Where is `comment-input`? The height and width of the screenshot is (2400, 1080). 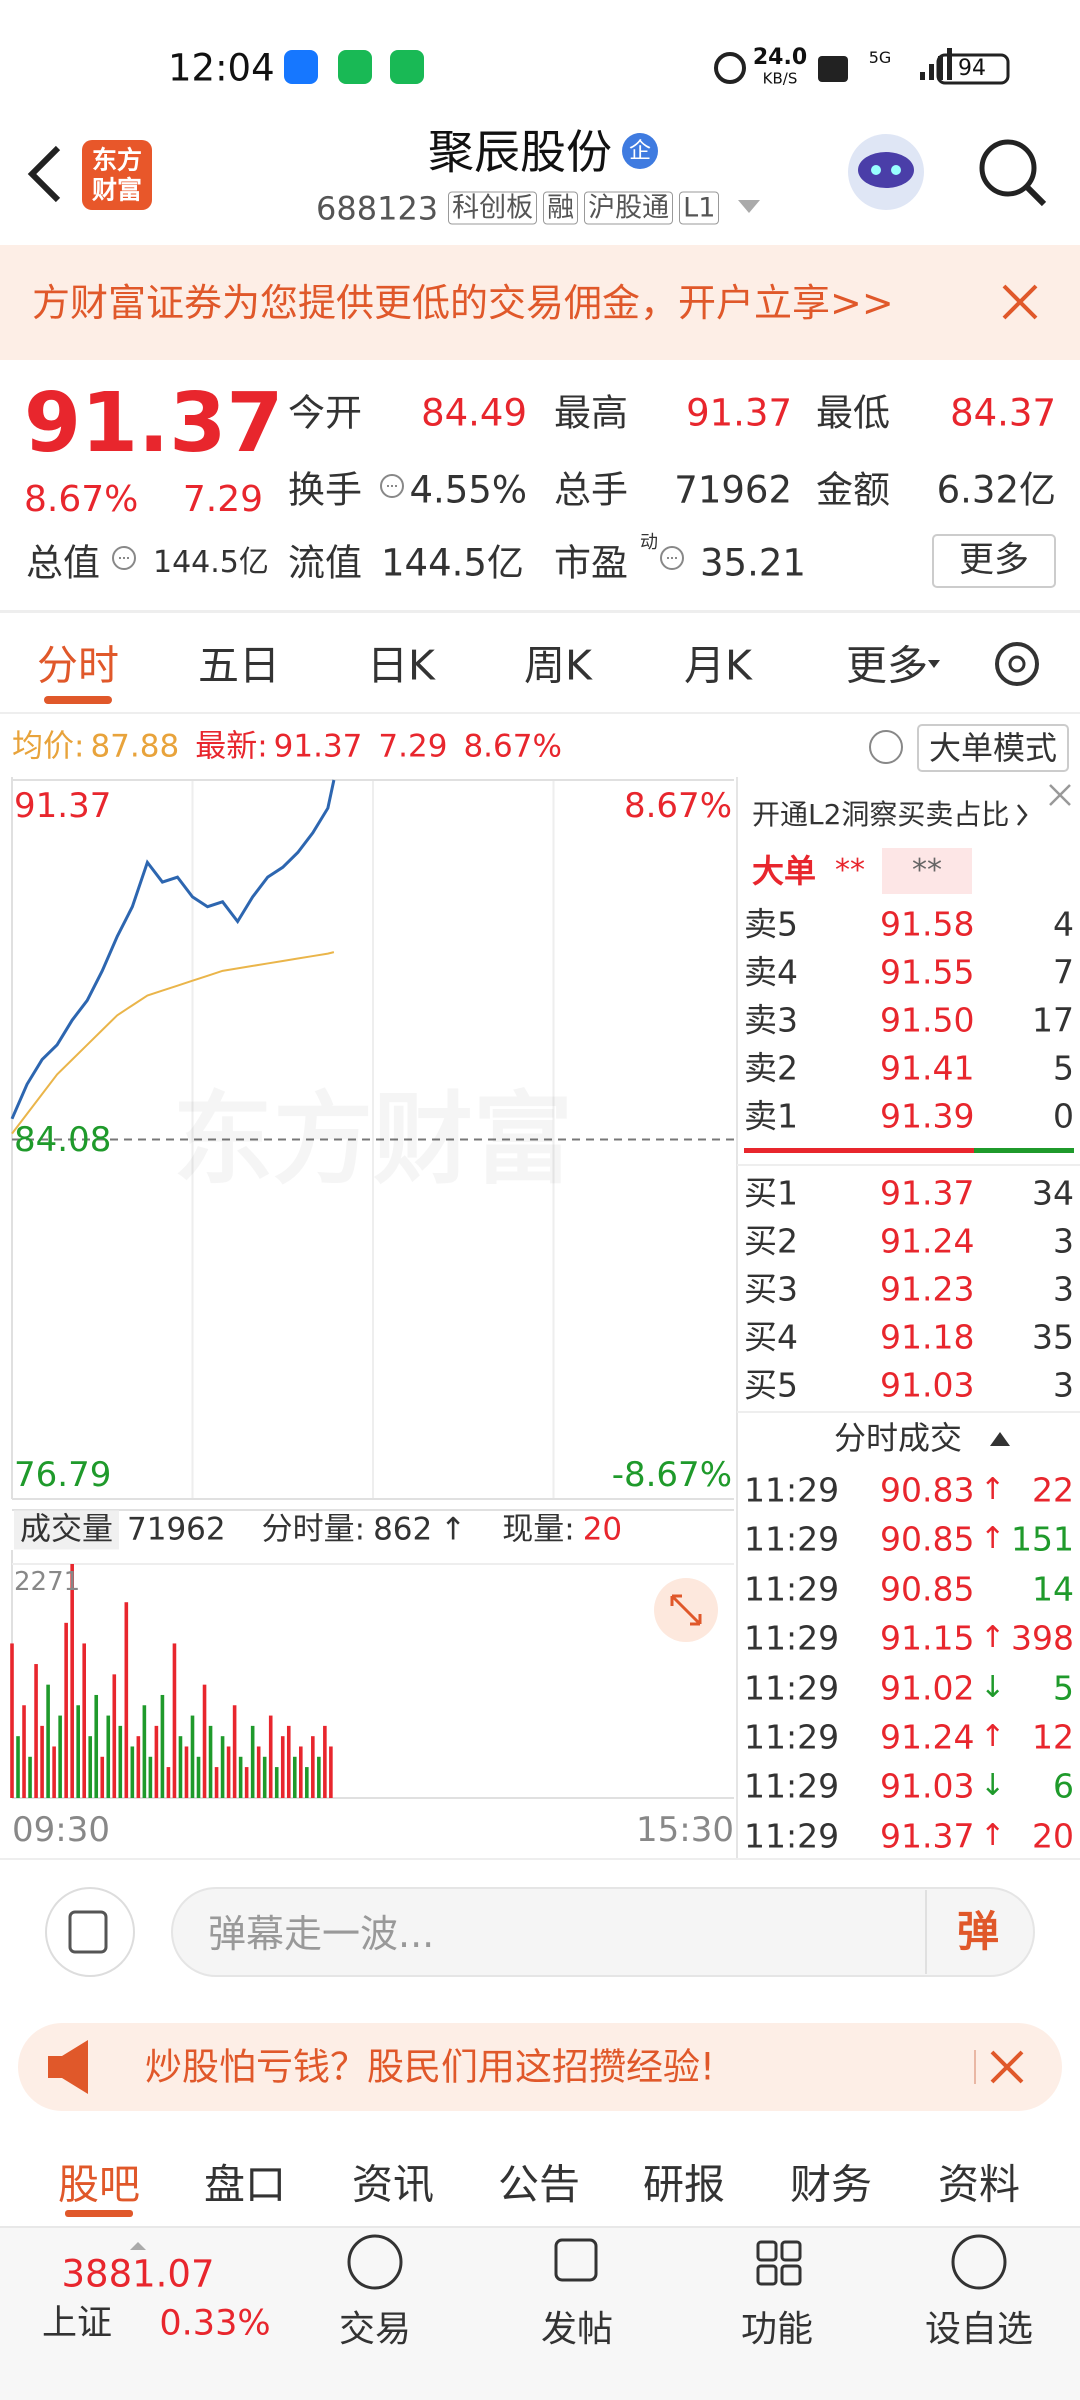
comment-input is located at coordinates (603, 1932).